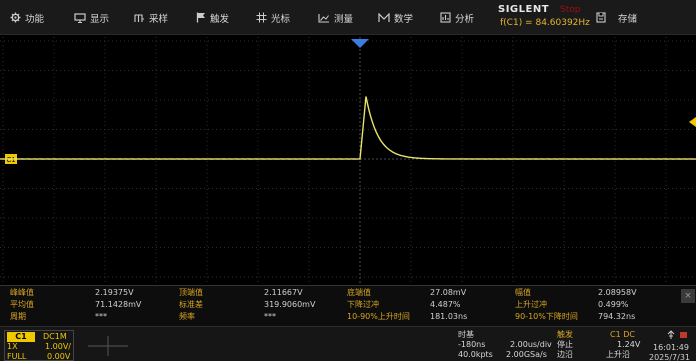  I want to click on measure-value: 181.03ns, so click(449, 316).